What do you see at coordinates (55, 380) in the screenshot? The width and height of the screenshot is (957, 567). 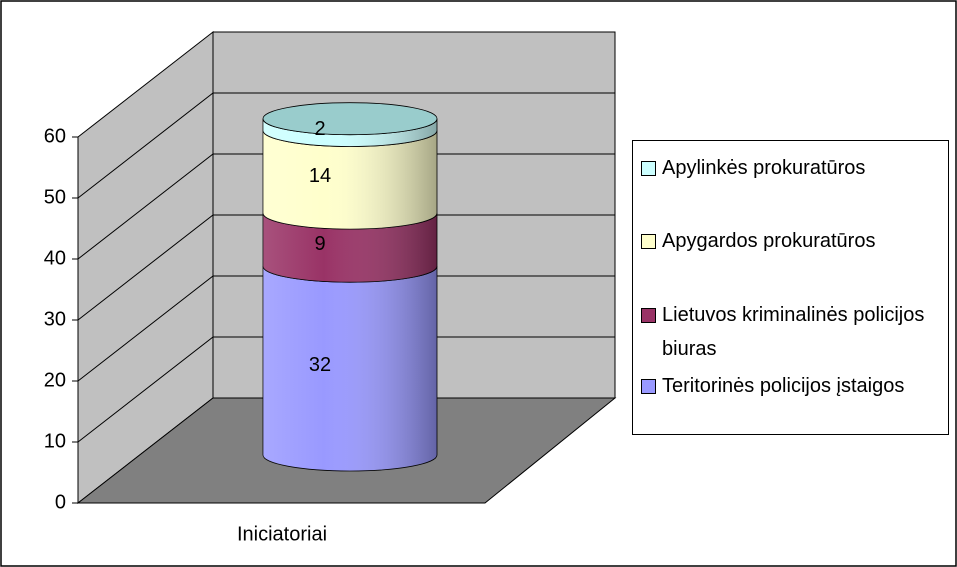 I see `y-tick-label: 20` at bounding box center [55, 380].